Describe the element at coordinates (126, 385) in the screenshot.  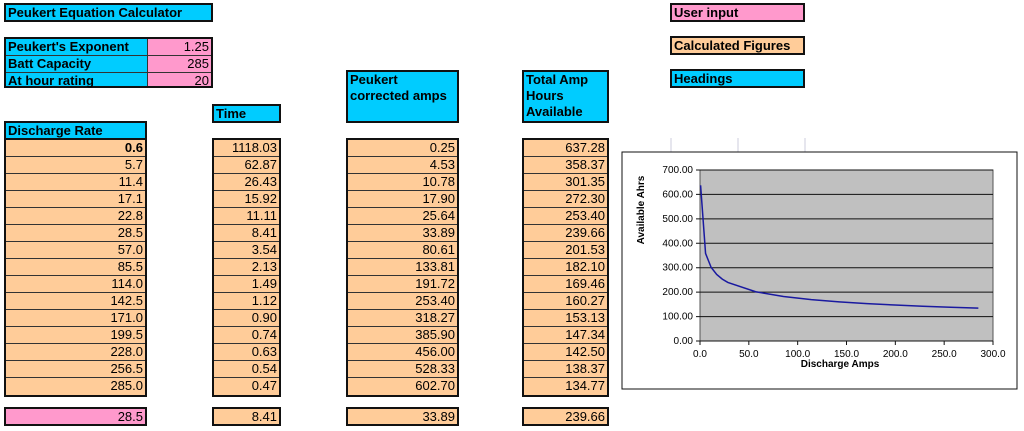
I see `discharge-cell: 285.0` at that location.